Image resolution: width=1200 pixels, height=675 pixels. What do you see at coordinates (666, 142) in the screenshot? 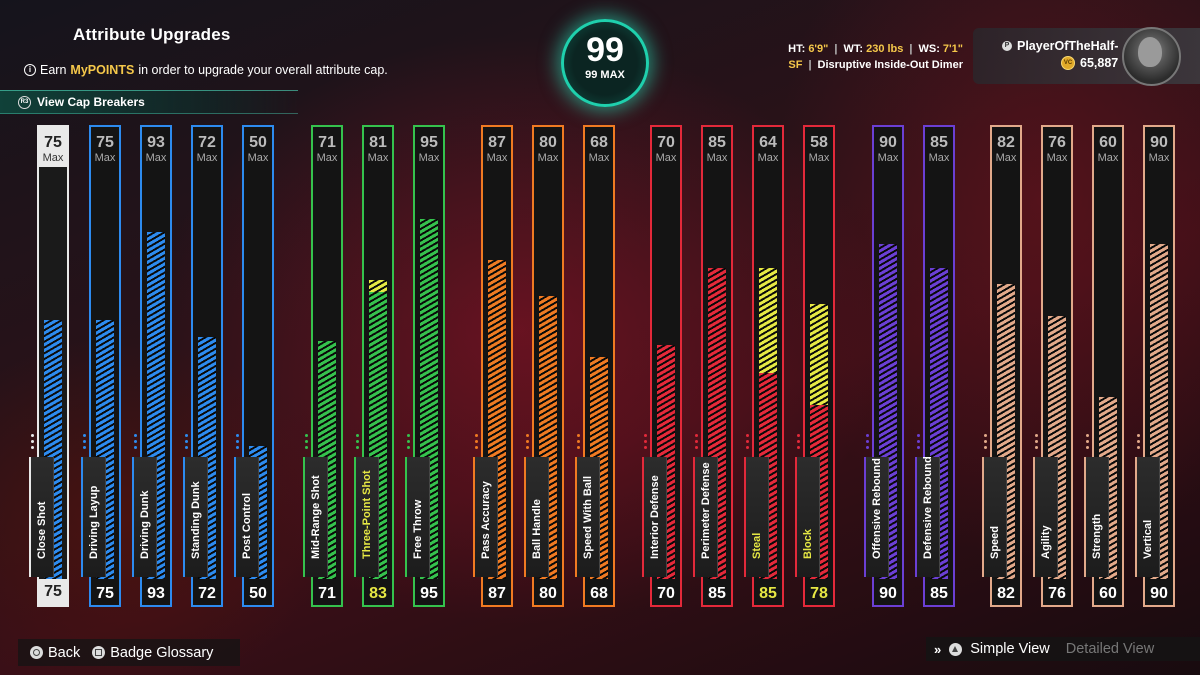
I see `attribute-cap: 70` at bounding box center [666, 142].